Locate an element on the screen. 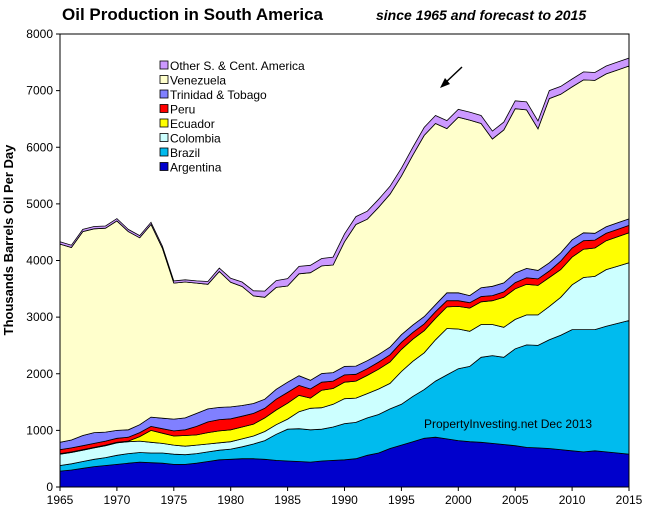  x-tick-label: 2005 is located at coordinates (515, 500).